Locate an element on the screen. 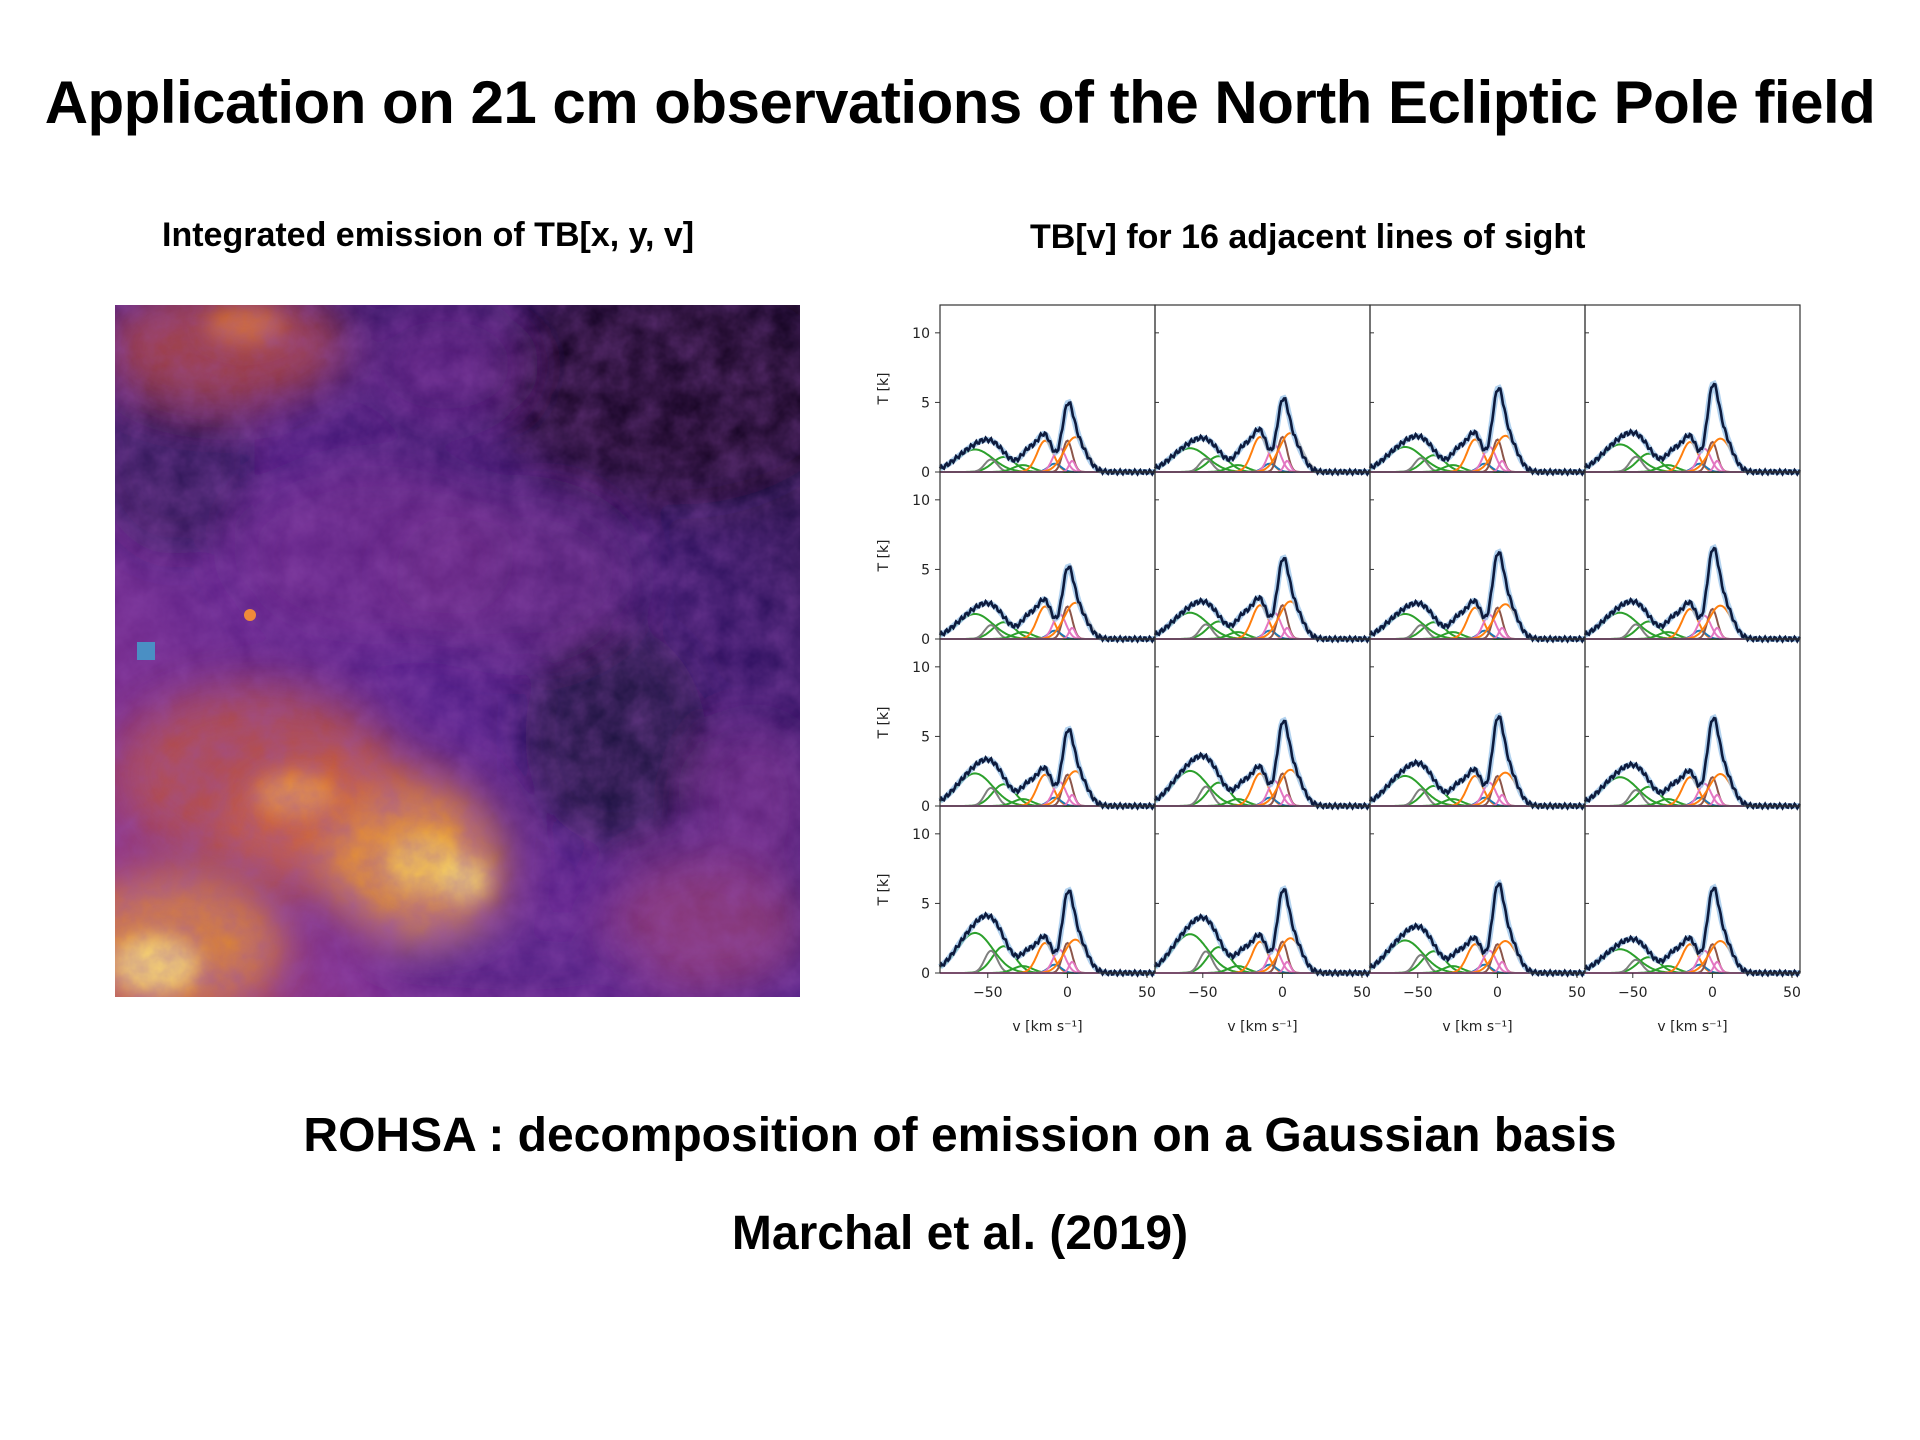 The image size is (1920, 1440). spectra-heading: TB[v] for 16 adjacent lines of sight is located at coordinates (1308, 237).